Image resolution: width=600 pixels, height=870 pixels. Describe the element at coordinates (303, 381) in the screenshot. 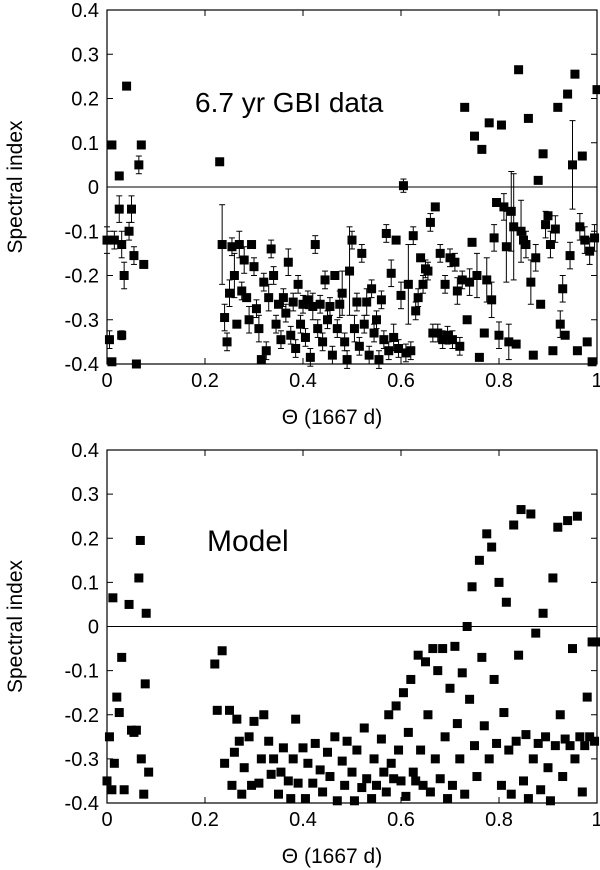

I see `x-tick-label: 0.4` at that location.